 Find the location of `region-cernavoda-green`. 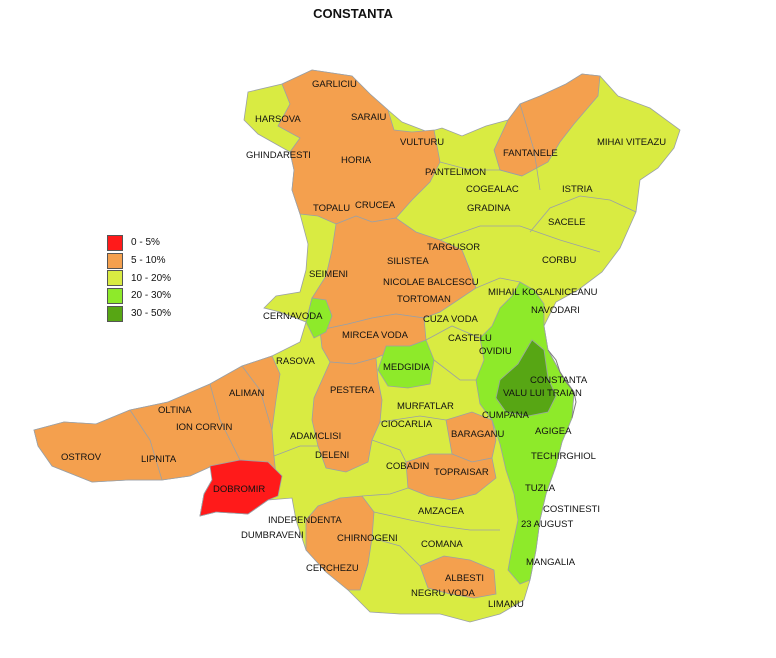

region-cernavoda-green is located at coordinates (319, 318).